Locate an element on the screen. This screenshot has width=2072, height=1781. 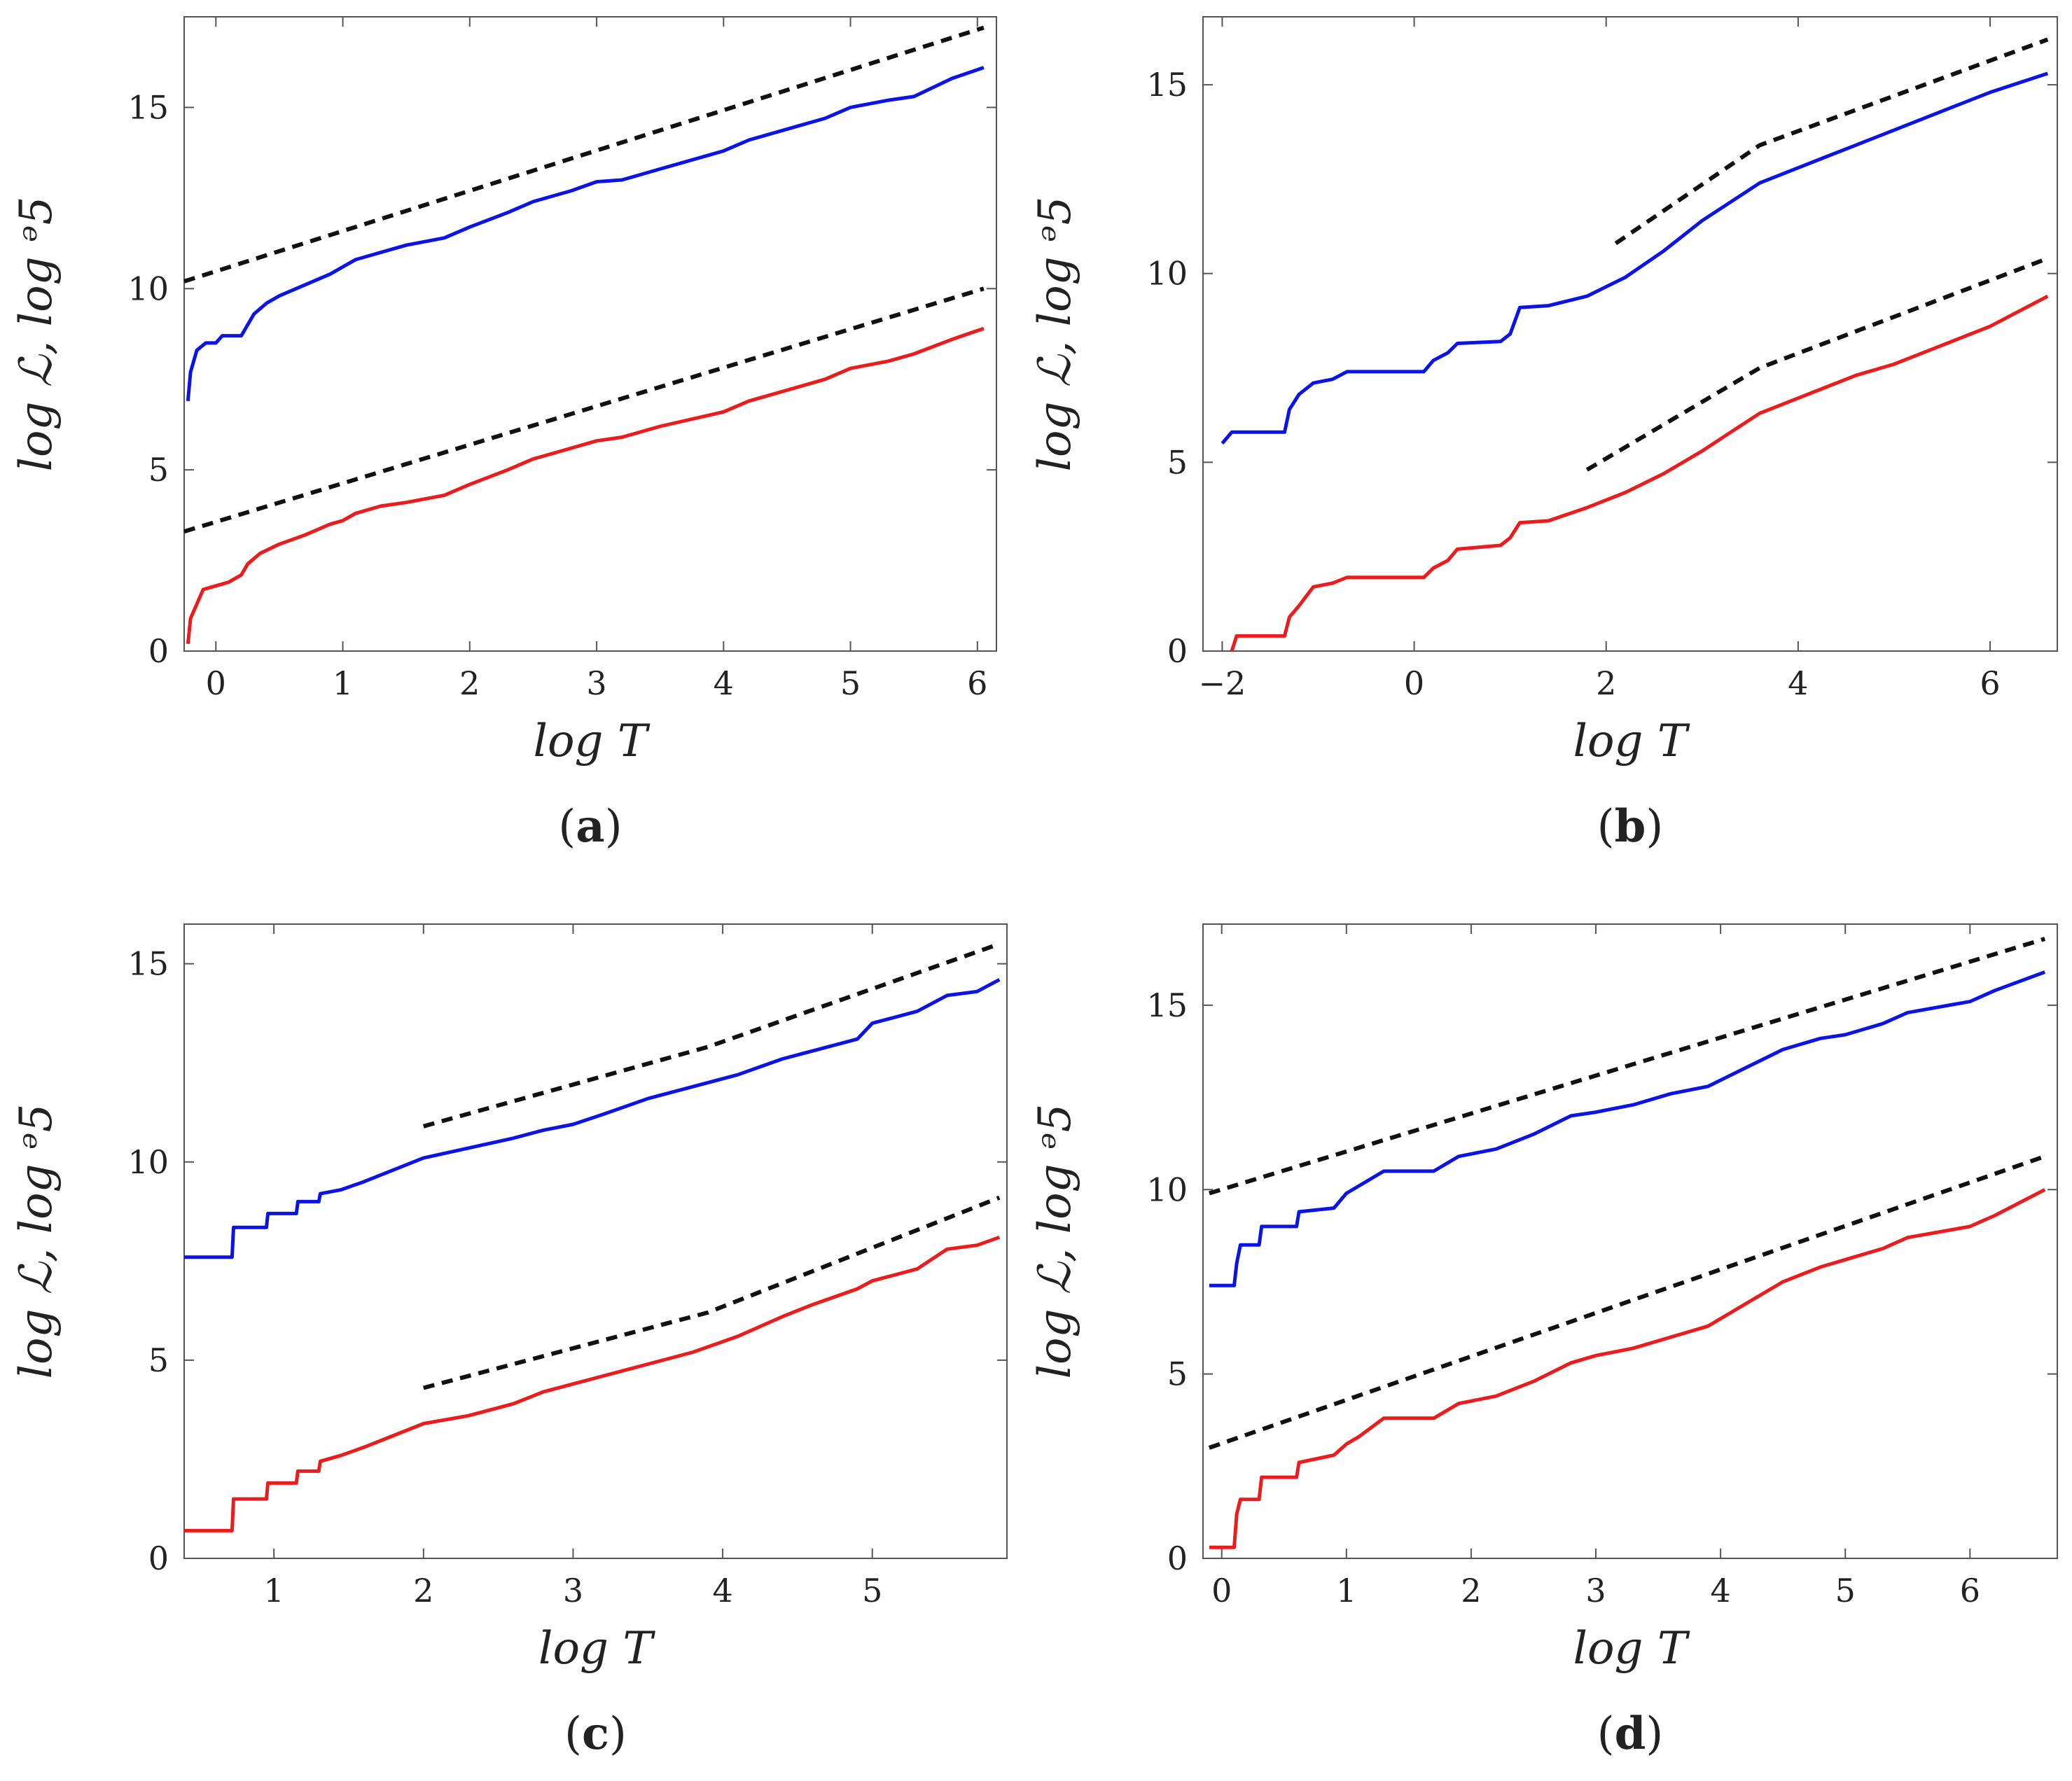
panel-label: (b) is located at coordinates (1630, 826).